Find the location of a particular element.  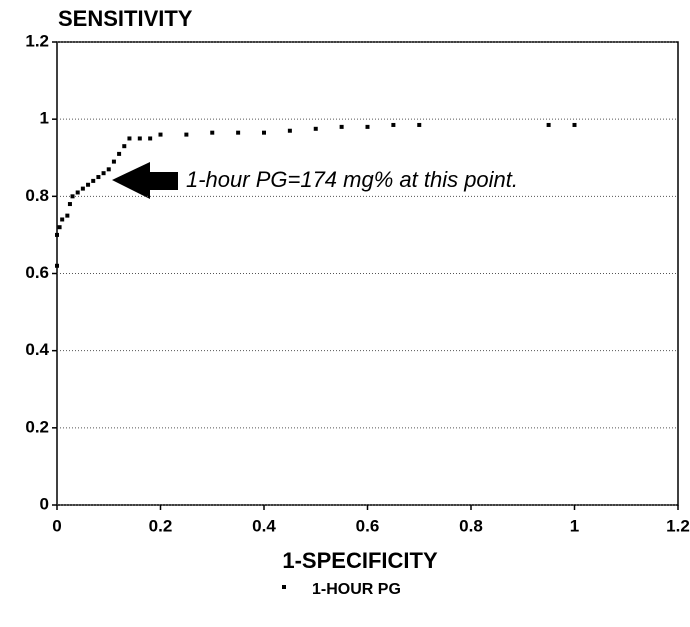

x-tick-label: 0.4 is located at coordinates (264, 525).